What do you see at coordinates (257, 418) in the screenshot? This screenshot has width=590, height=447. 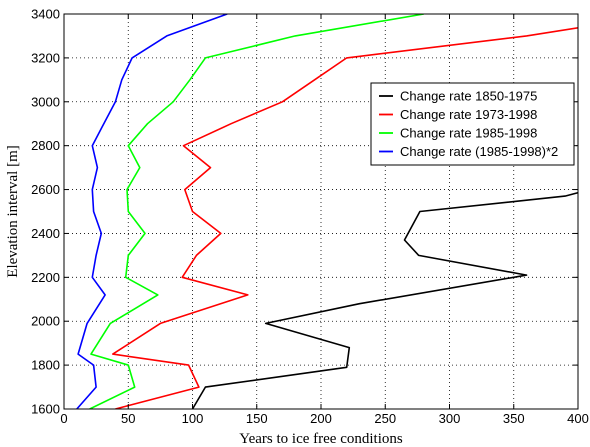 I see `x-tick-label: 150` at bounding box center [257, 418].